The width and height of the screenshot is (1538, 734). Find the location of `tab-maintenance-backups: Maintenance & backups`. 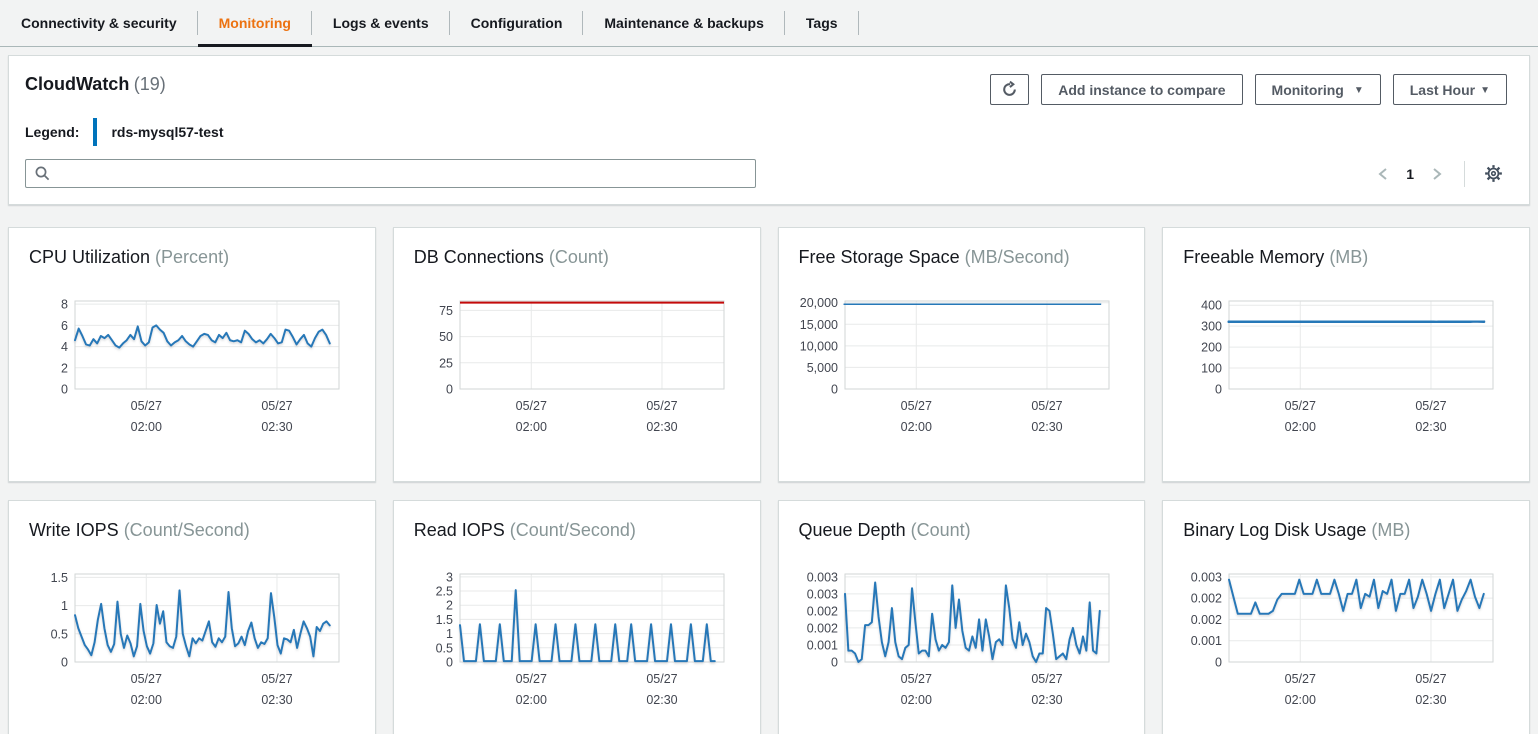

tab-maintenance-backups: Maintenance & backups is located at coordinates (684, 23).